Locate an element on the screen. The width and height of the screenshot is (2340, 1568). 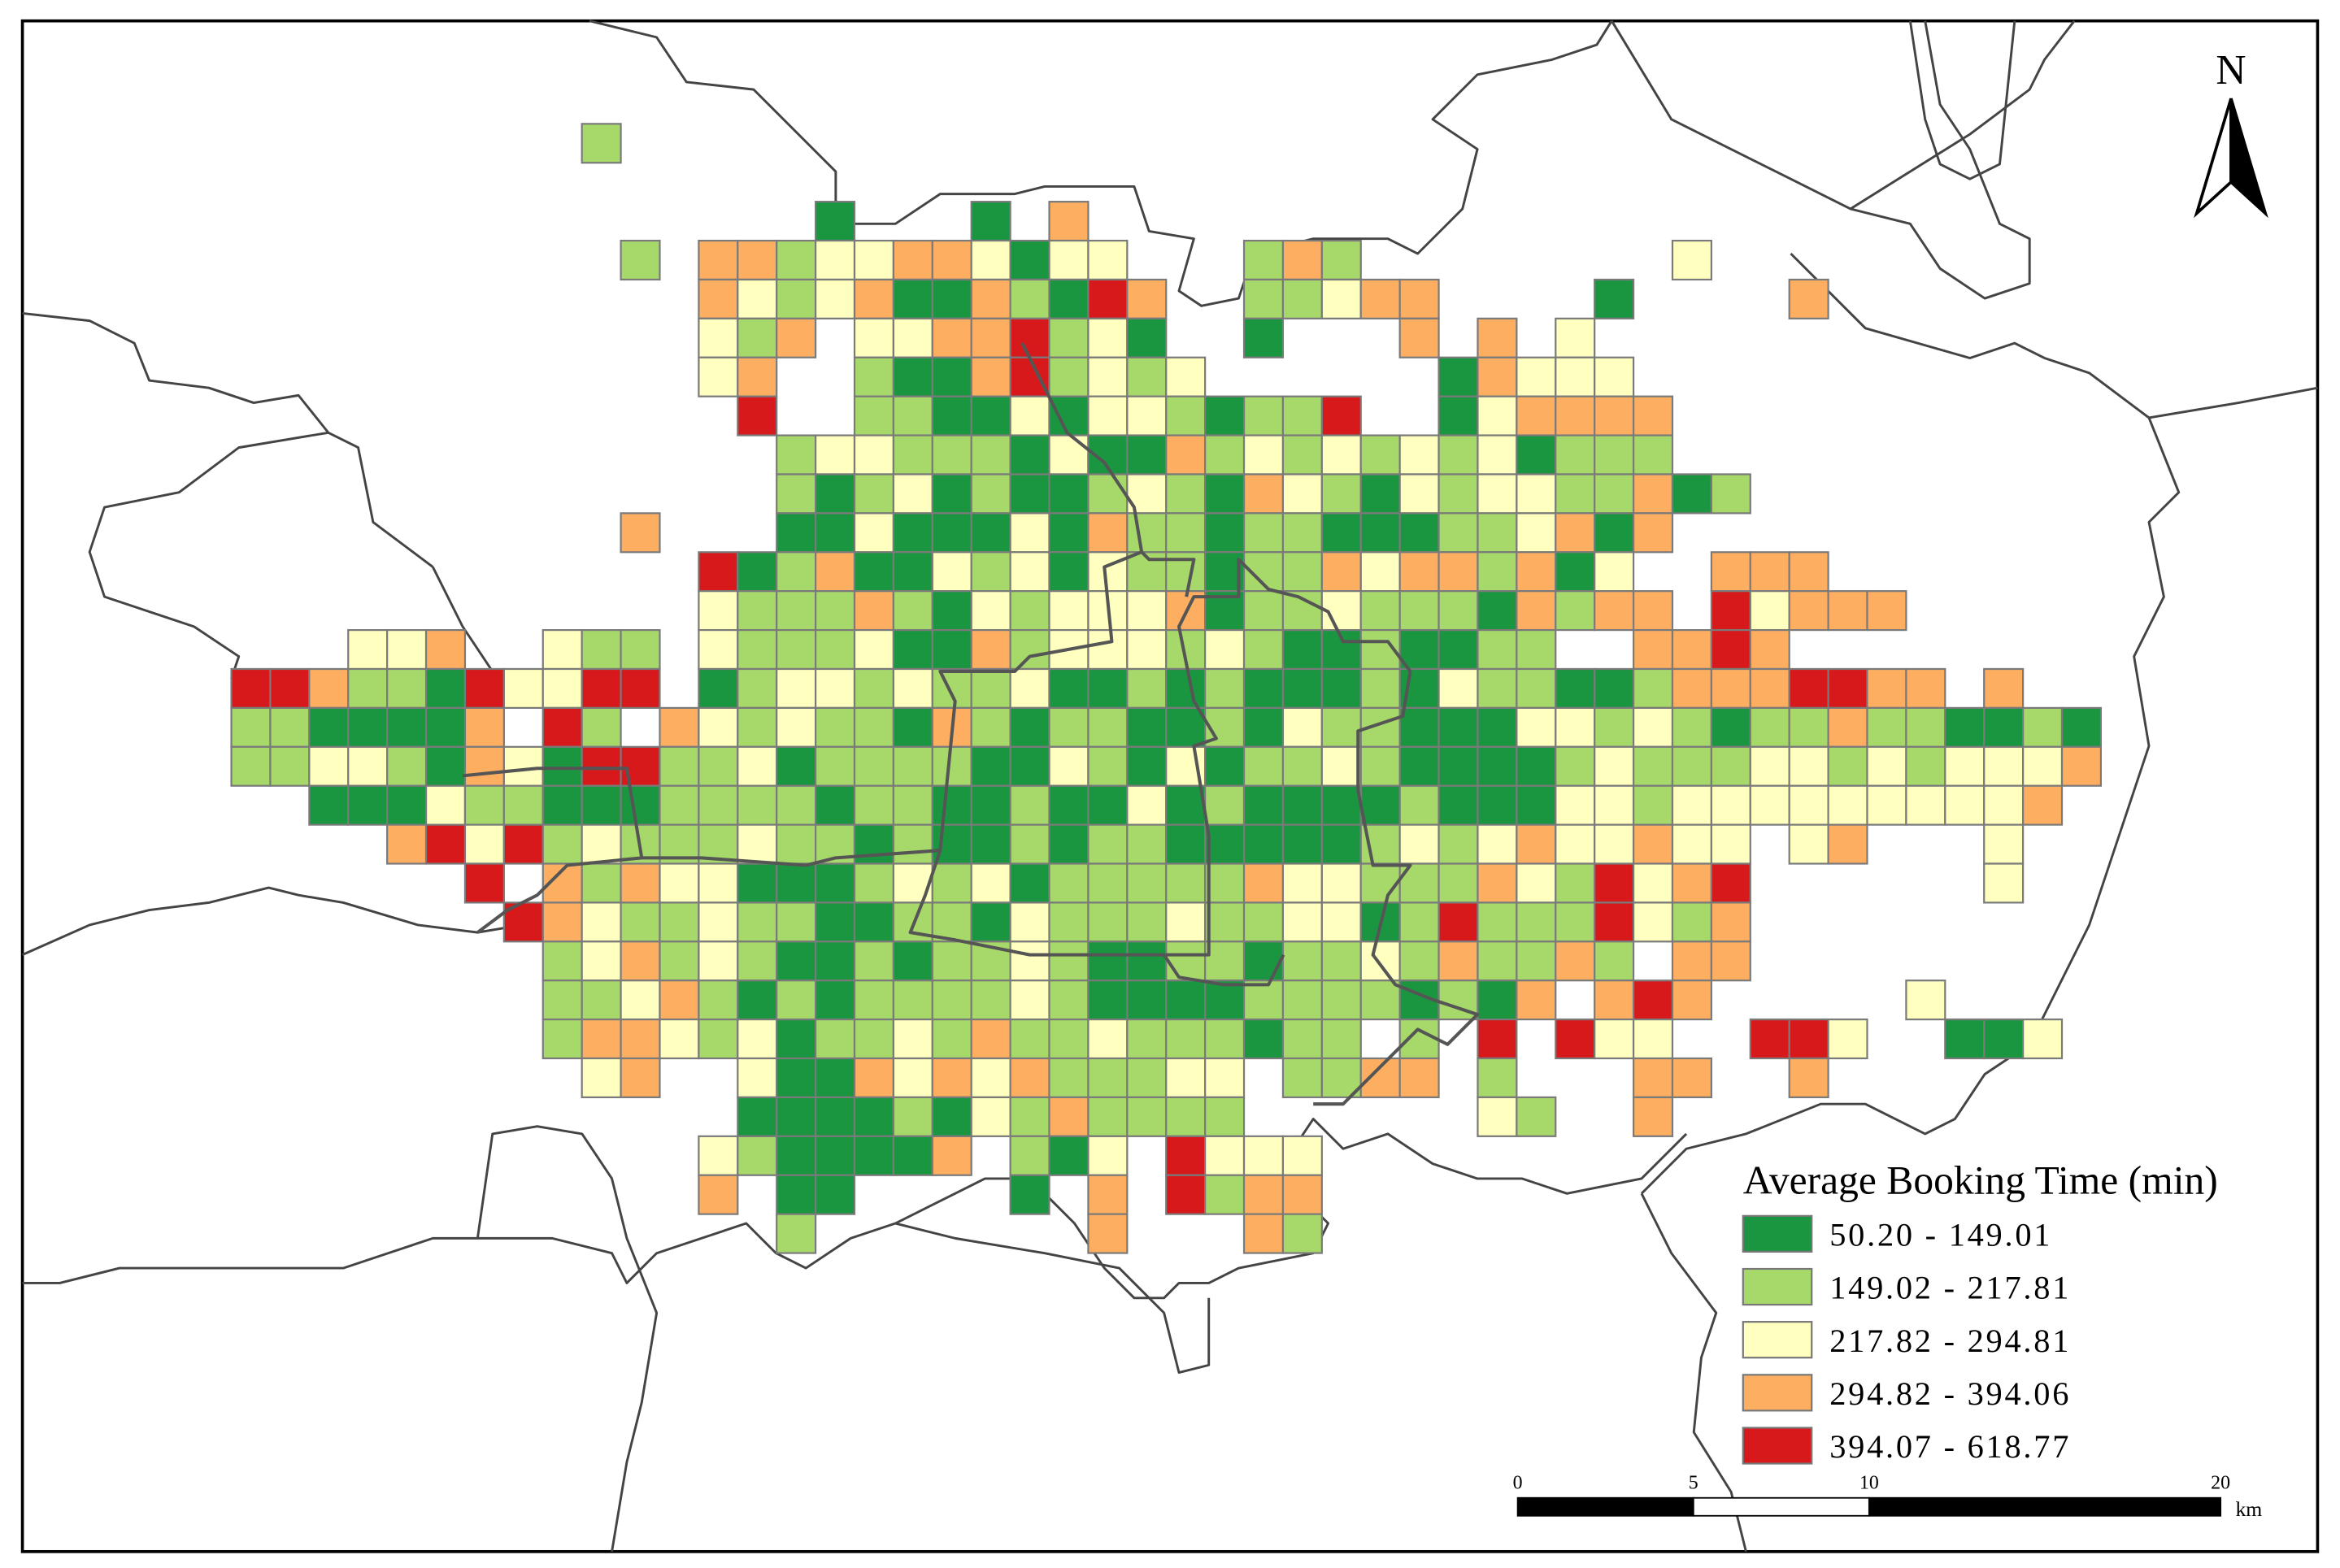
north-label: N is located at coordinates (2231, 70).